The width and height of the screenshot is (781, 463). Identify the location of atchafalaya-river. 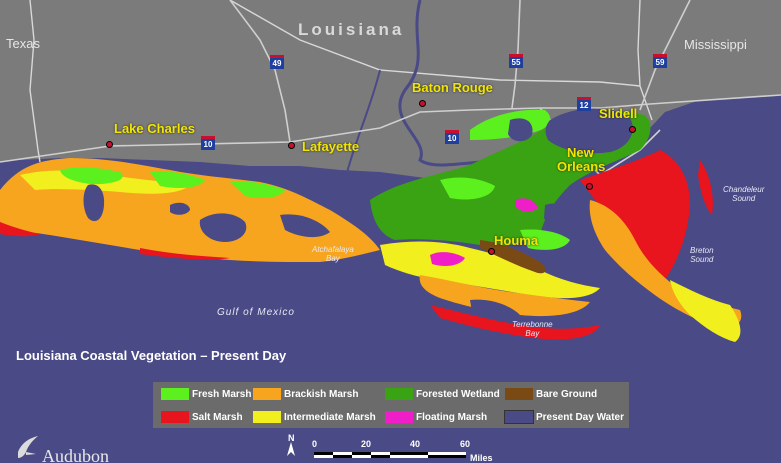
(350, 145).